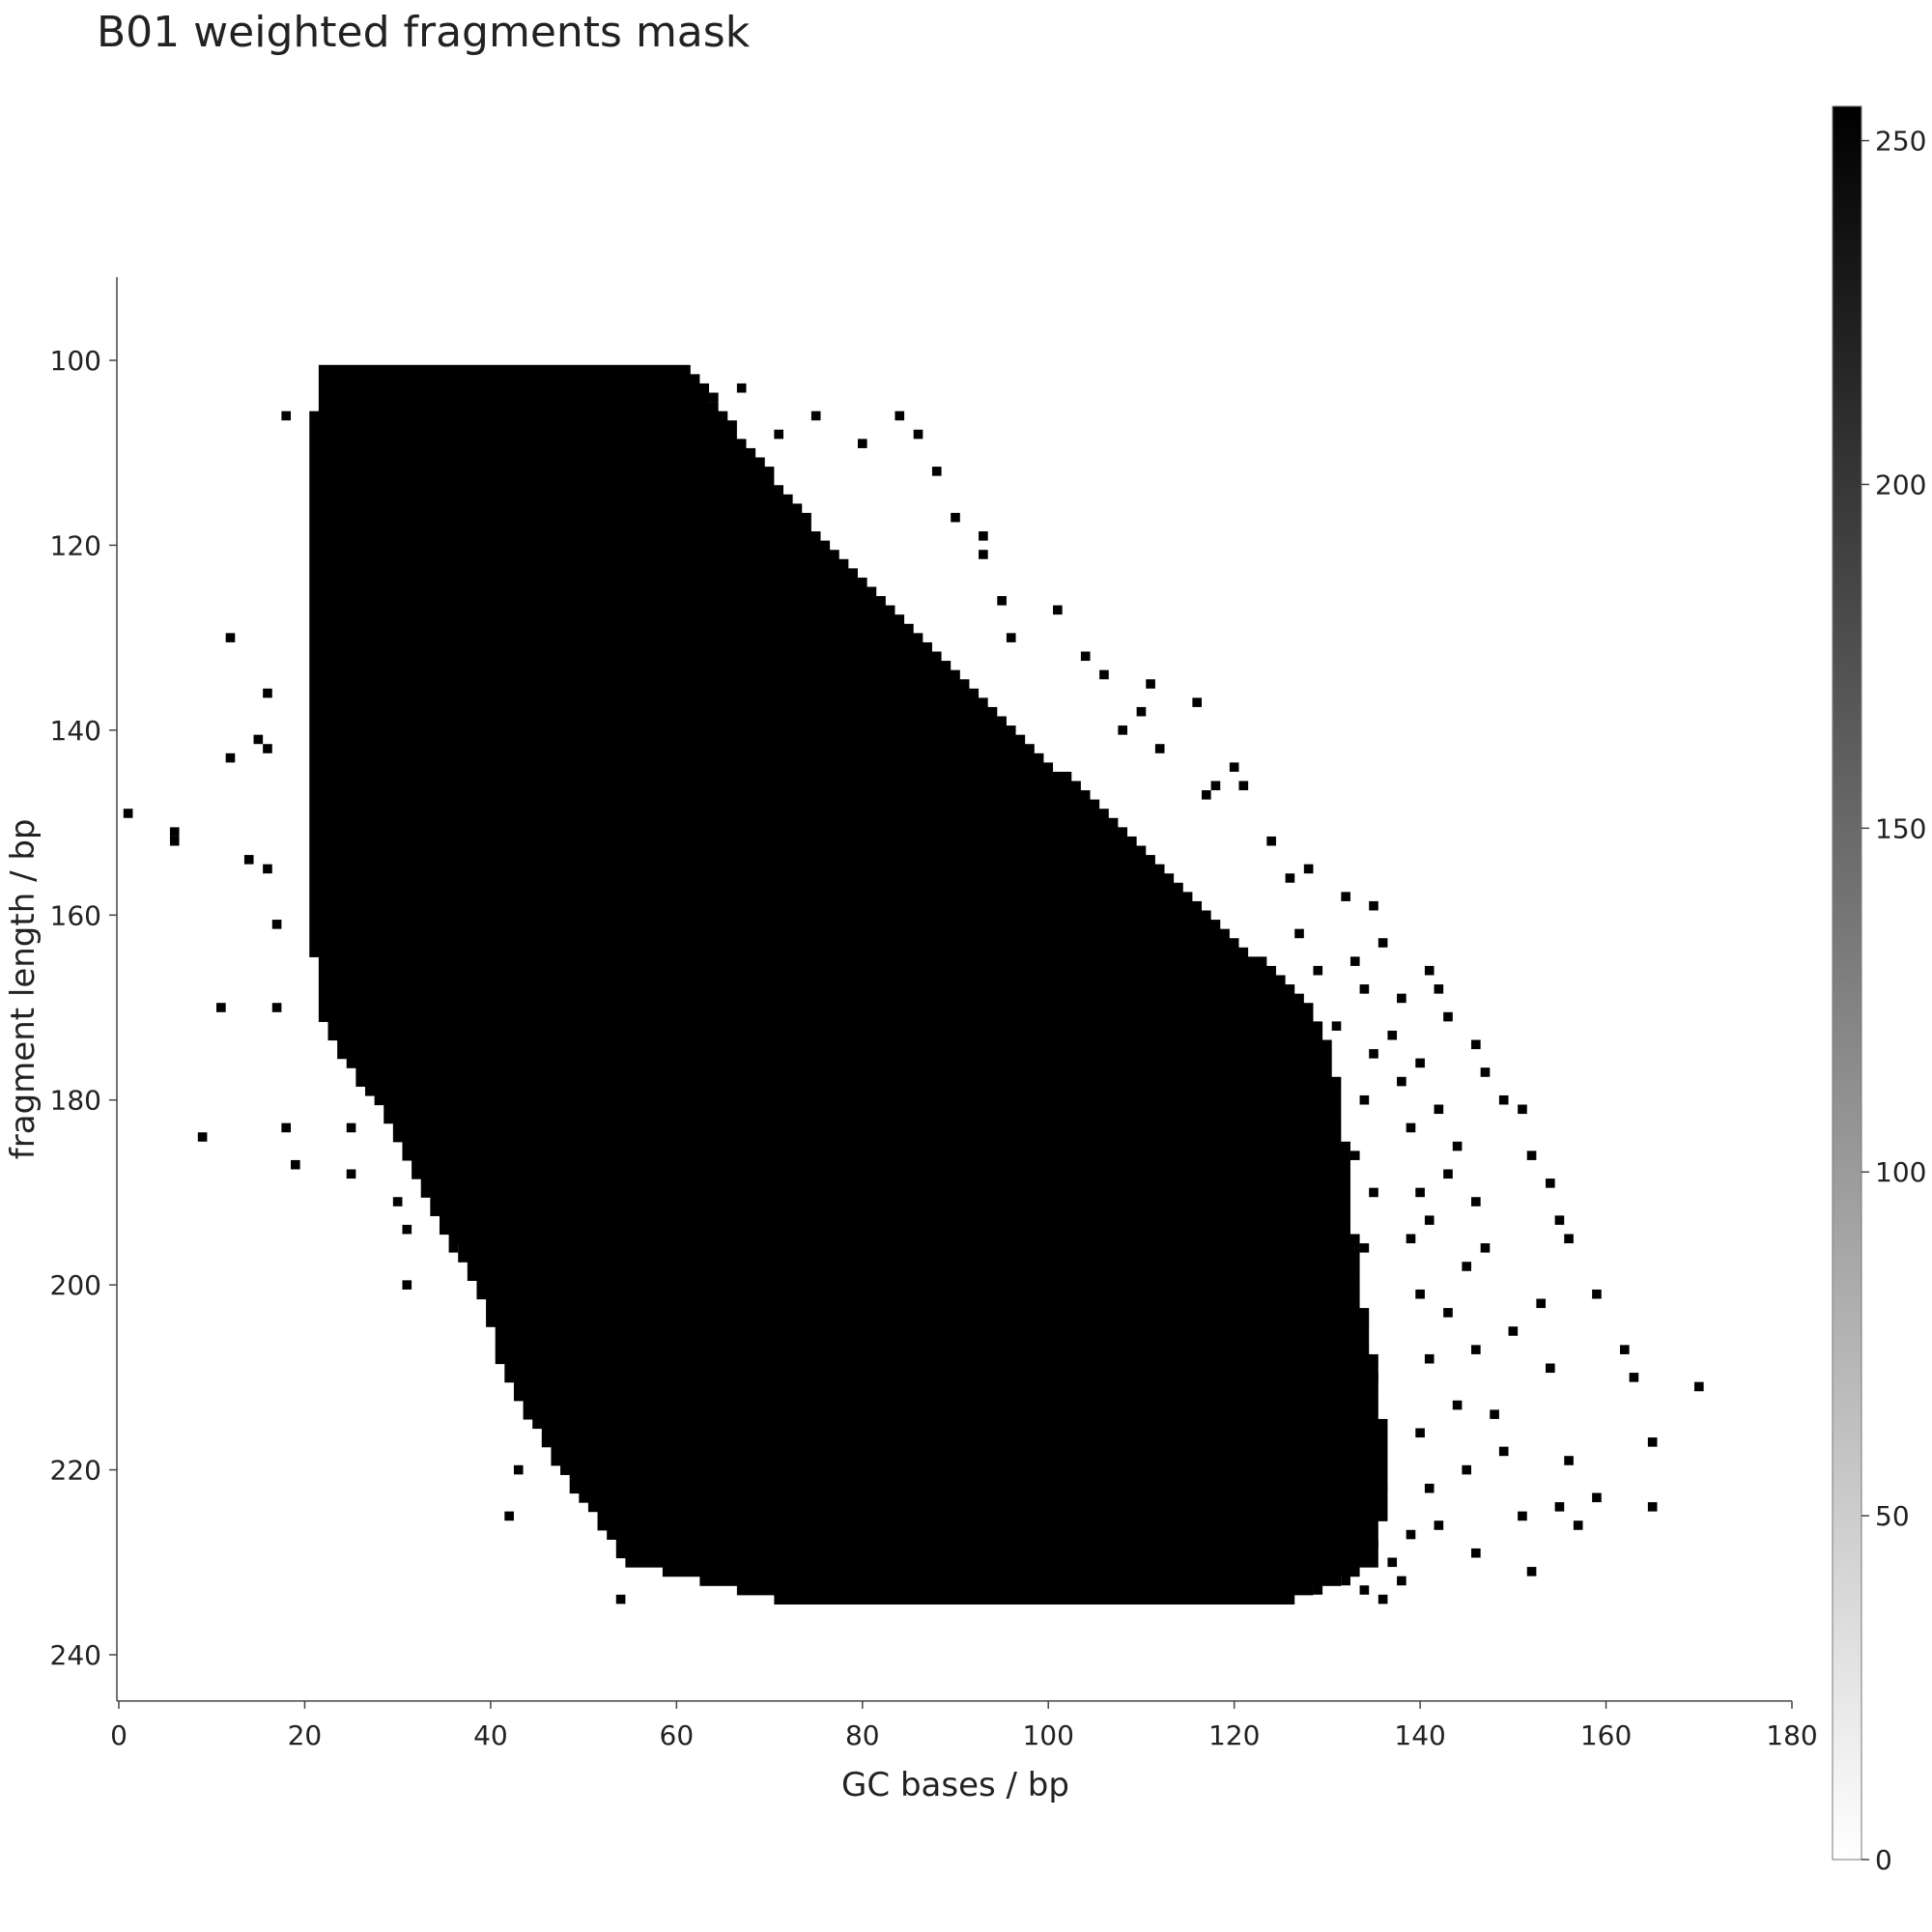 Image resolution: width=1932 pixels, height=1932 pixels. What do you see at coordinates (1883, 1860) in the screenshot?
I see `colorbar-tick-label-0: 0` at bounding box center [1883, 1860].